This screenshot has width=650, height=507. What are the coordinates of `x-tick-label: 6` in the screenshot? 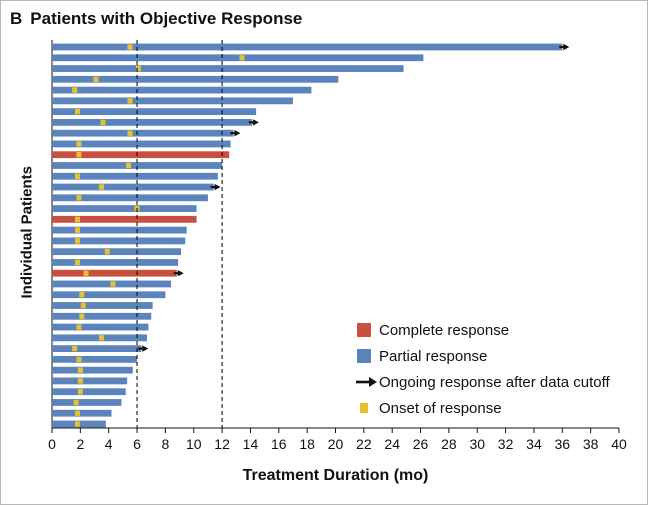 It's located at (137, 444).